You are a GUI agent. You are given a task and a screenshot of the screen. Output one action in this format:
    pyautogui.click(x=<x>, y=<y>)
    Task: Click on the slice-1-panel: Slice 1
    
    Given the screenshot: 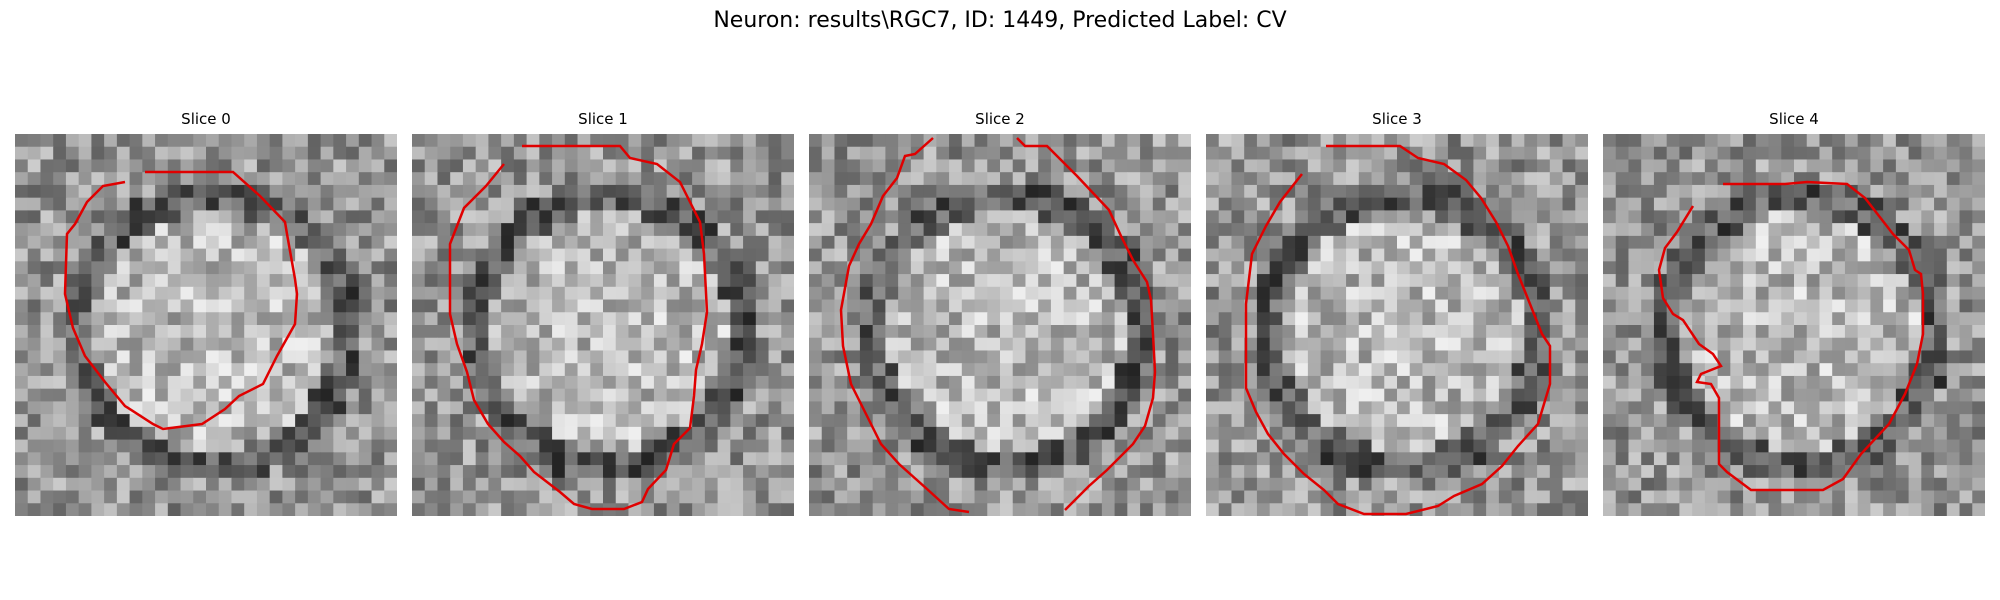 What is the action you would take?
    pyautogui.click(x=603, y=312)
    